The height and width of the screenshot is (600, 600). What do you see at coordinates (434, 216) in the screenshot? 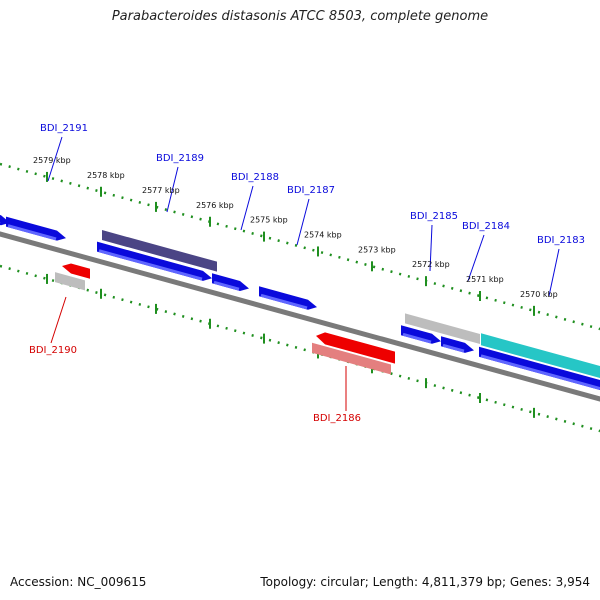
I see `gene-label: BDI_2185` at bounding box center [434, 216].